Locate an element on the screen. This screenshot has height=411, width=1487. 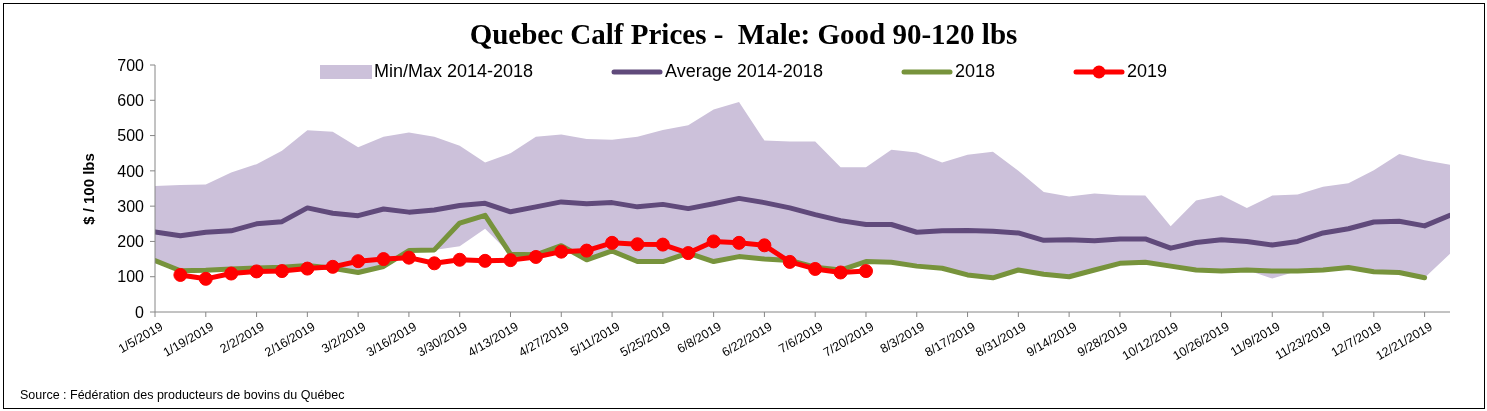
chart-title: Quebec Calf Prices - Male: Good 90-120 lbs is located at coordinates (743, 34).